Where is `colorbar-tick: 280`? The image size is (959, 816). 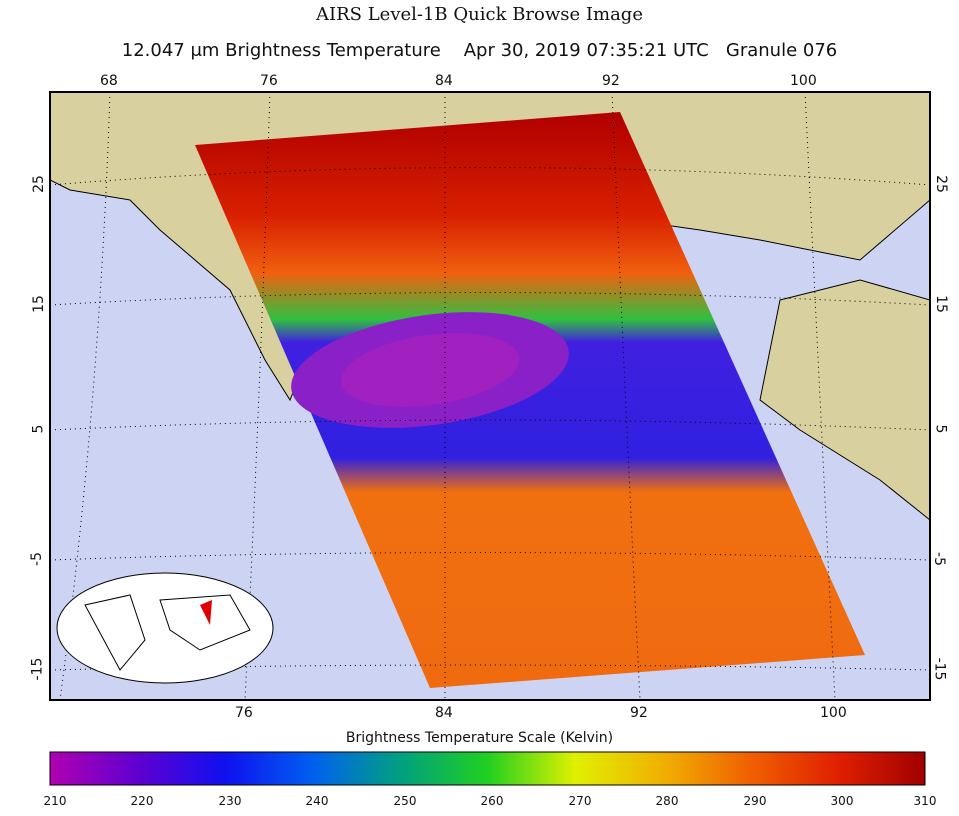 colorbar-tick: 280 is located at coordinates (667, 801).